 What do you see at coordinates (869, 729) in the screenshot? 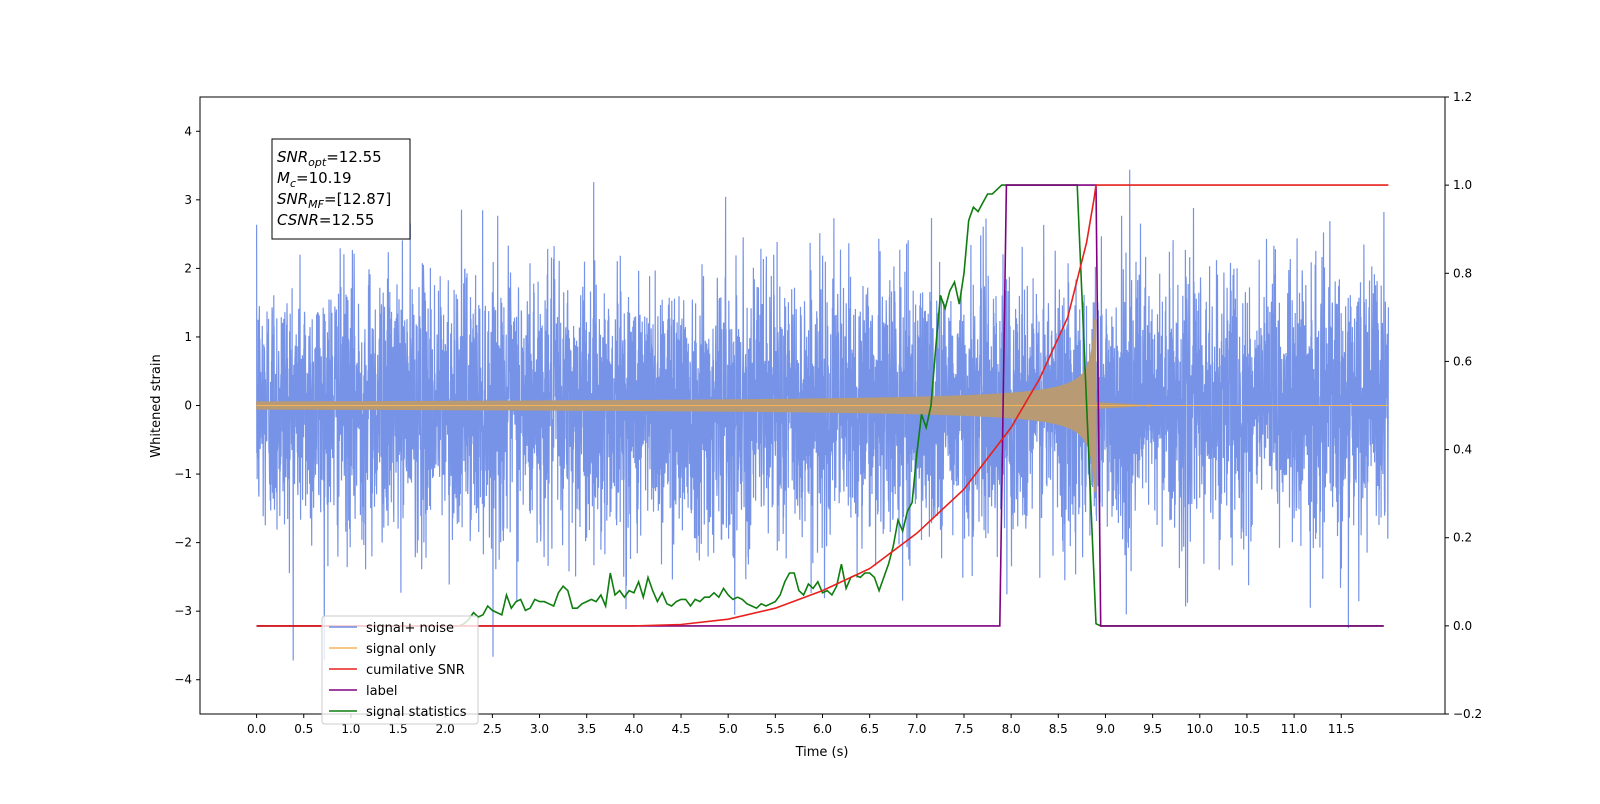
I see `x-tick-label: 6.5` at bounding box center [869, 729].